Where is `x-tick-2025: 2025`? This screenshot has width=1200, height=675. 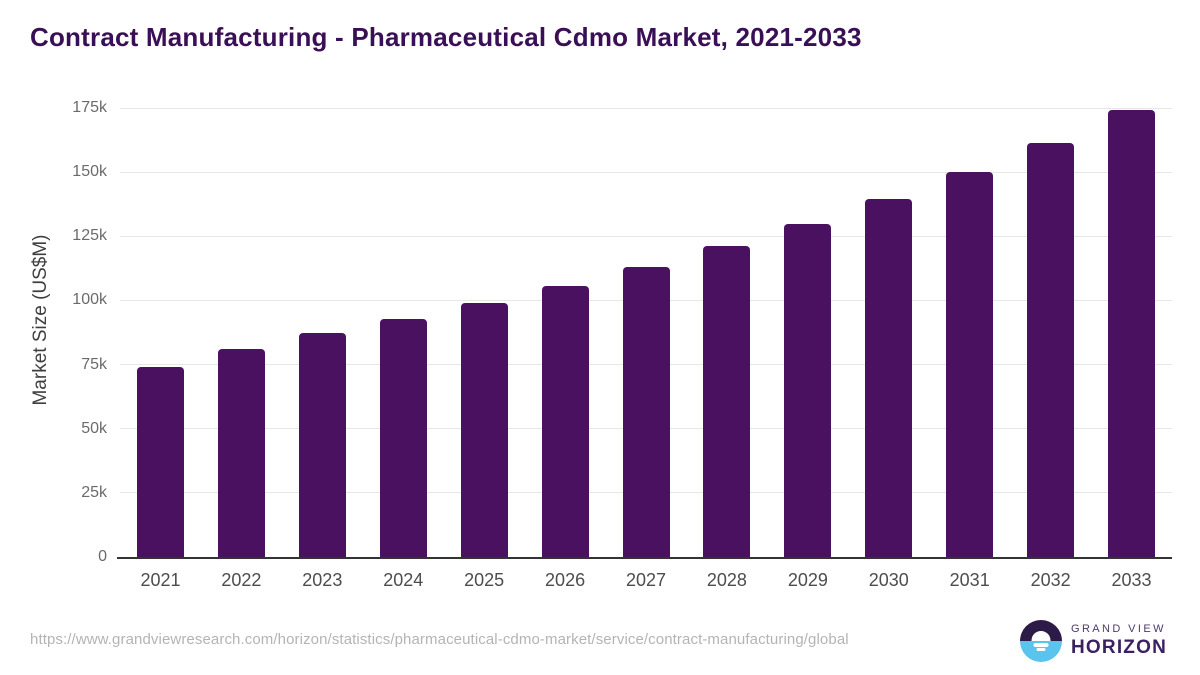 x-tick-2025: 2025 is located at coordinates (484, 580).